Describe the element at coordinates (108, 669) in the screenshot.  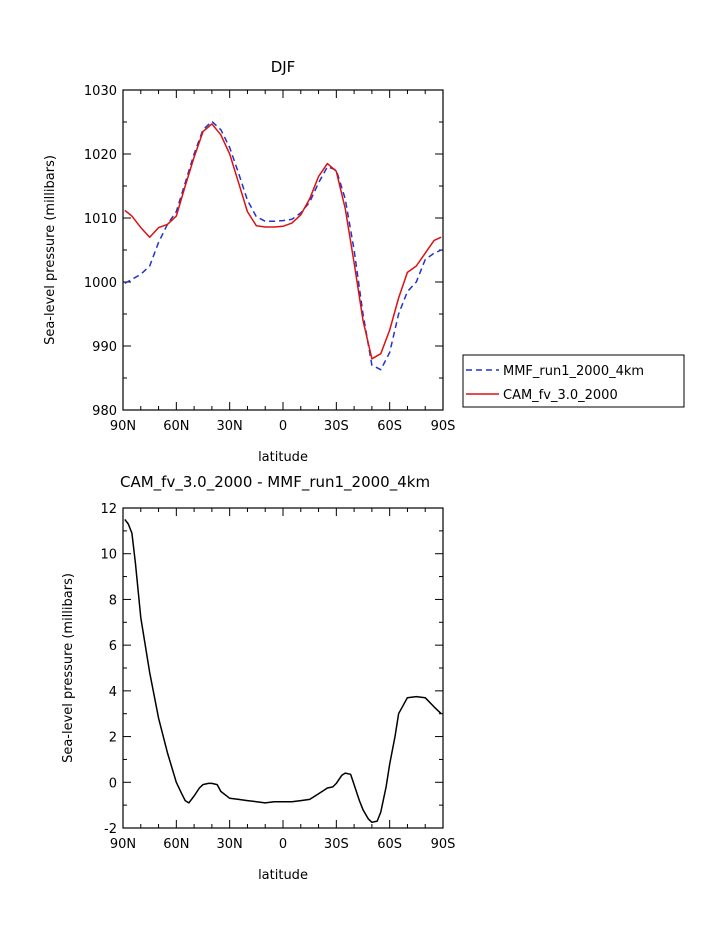
I see `bottom-chart-y-tick-labels: -2 0 2 4 6 8 10 12` at that location.